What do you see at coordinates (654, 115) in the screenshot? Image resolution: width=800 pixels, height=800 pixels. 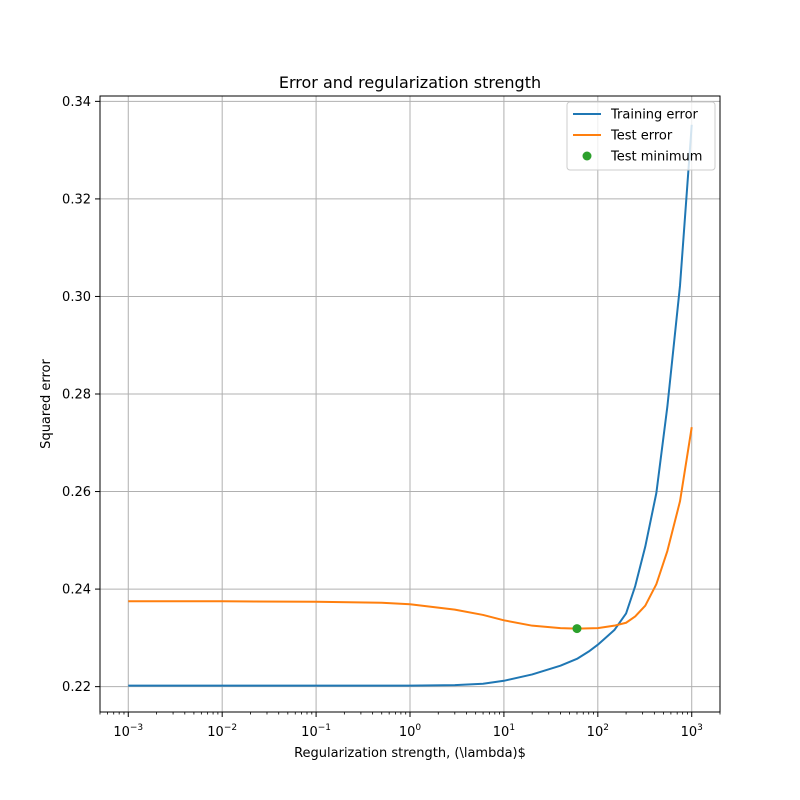 I see `legend-label-0: Training error` at bounding box center [654, 115].